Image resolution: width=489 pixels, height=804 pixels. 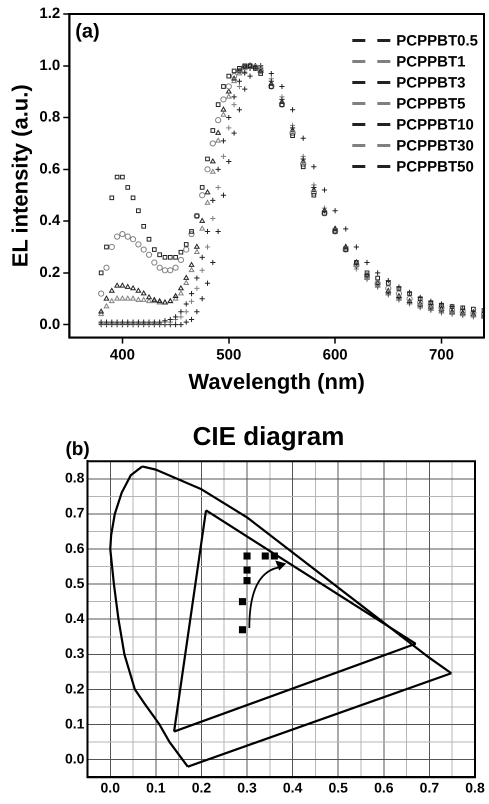 I want to click on legend-label: PCPPBT10, so click(x=435, y=125).